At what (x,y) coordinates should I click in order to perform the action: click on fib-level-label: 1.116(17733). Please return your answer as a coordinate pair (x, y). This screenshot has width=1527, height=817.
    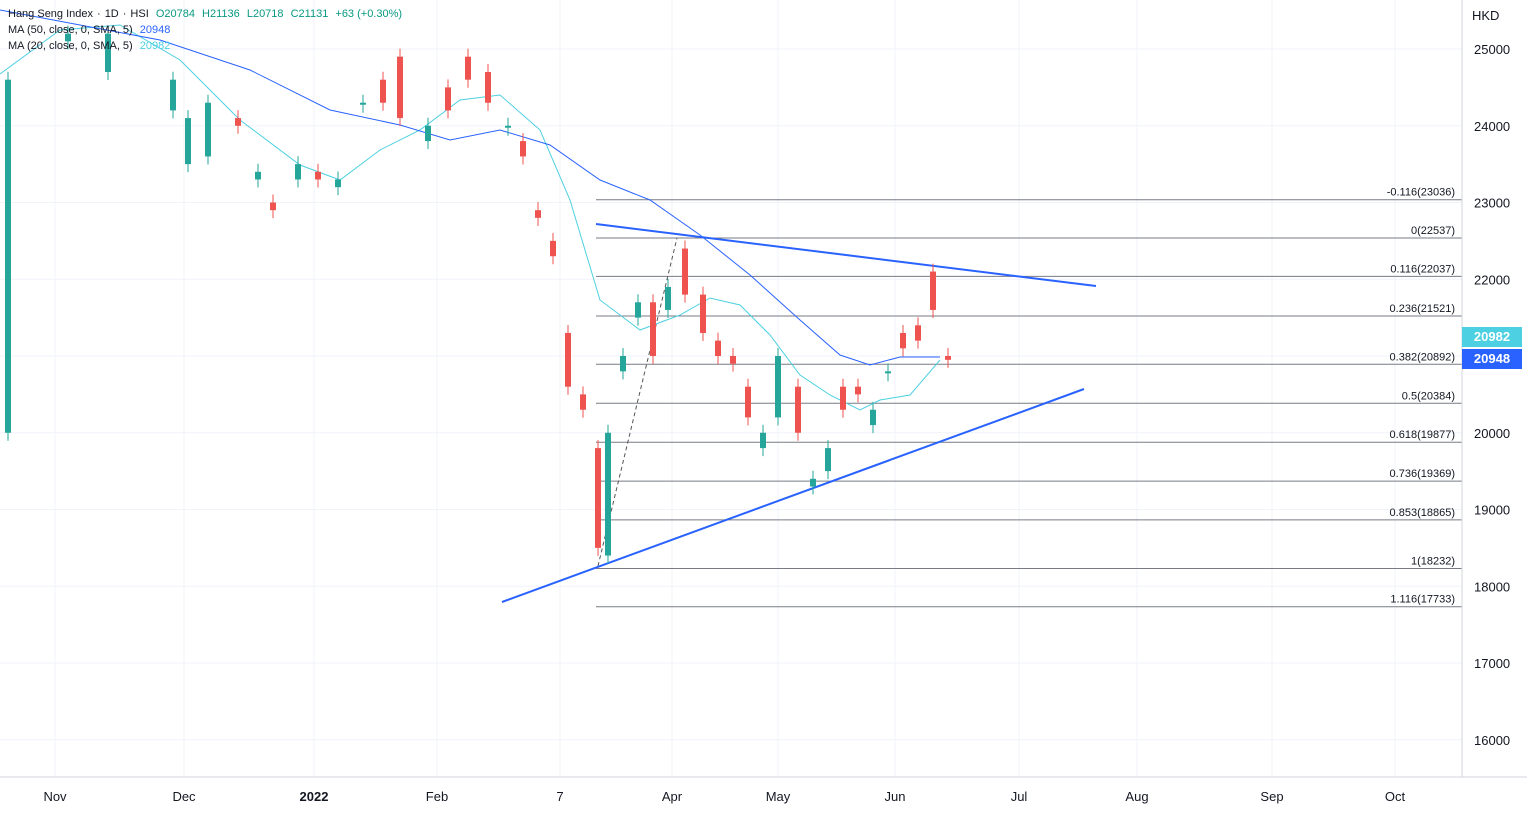
    Looking at the image, I should click on (1422, 600).